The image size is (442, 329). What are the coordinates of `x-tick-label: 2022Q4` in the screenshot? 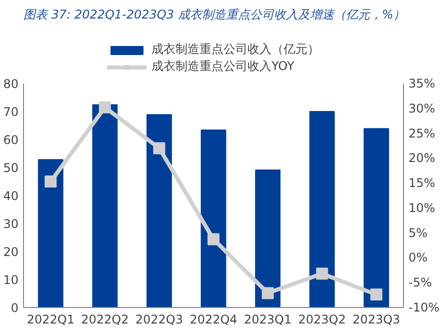 It's located at (214, 319).